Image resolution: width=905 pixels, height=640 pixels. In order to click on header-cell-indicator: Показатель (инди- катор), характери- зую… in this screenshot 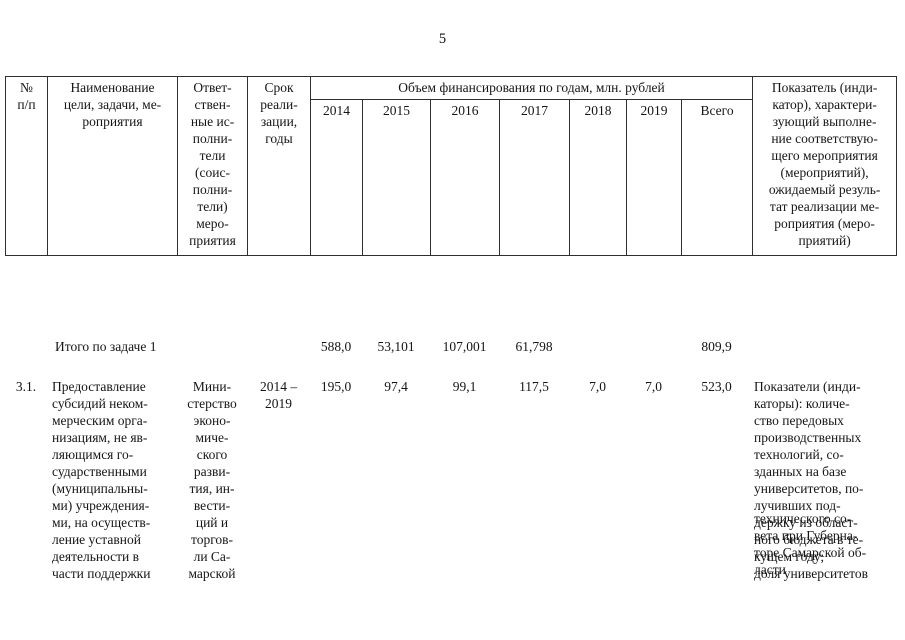, I will do `click(825, 166)`.